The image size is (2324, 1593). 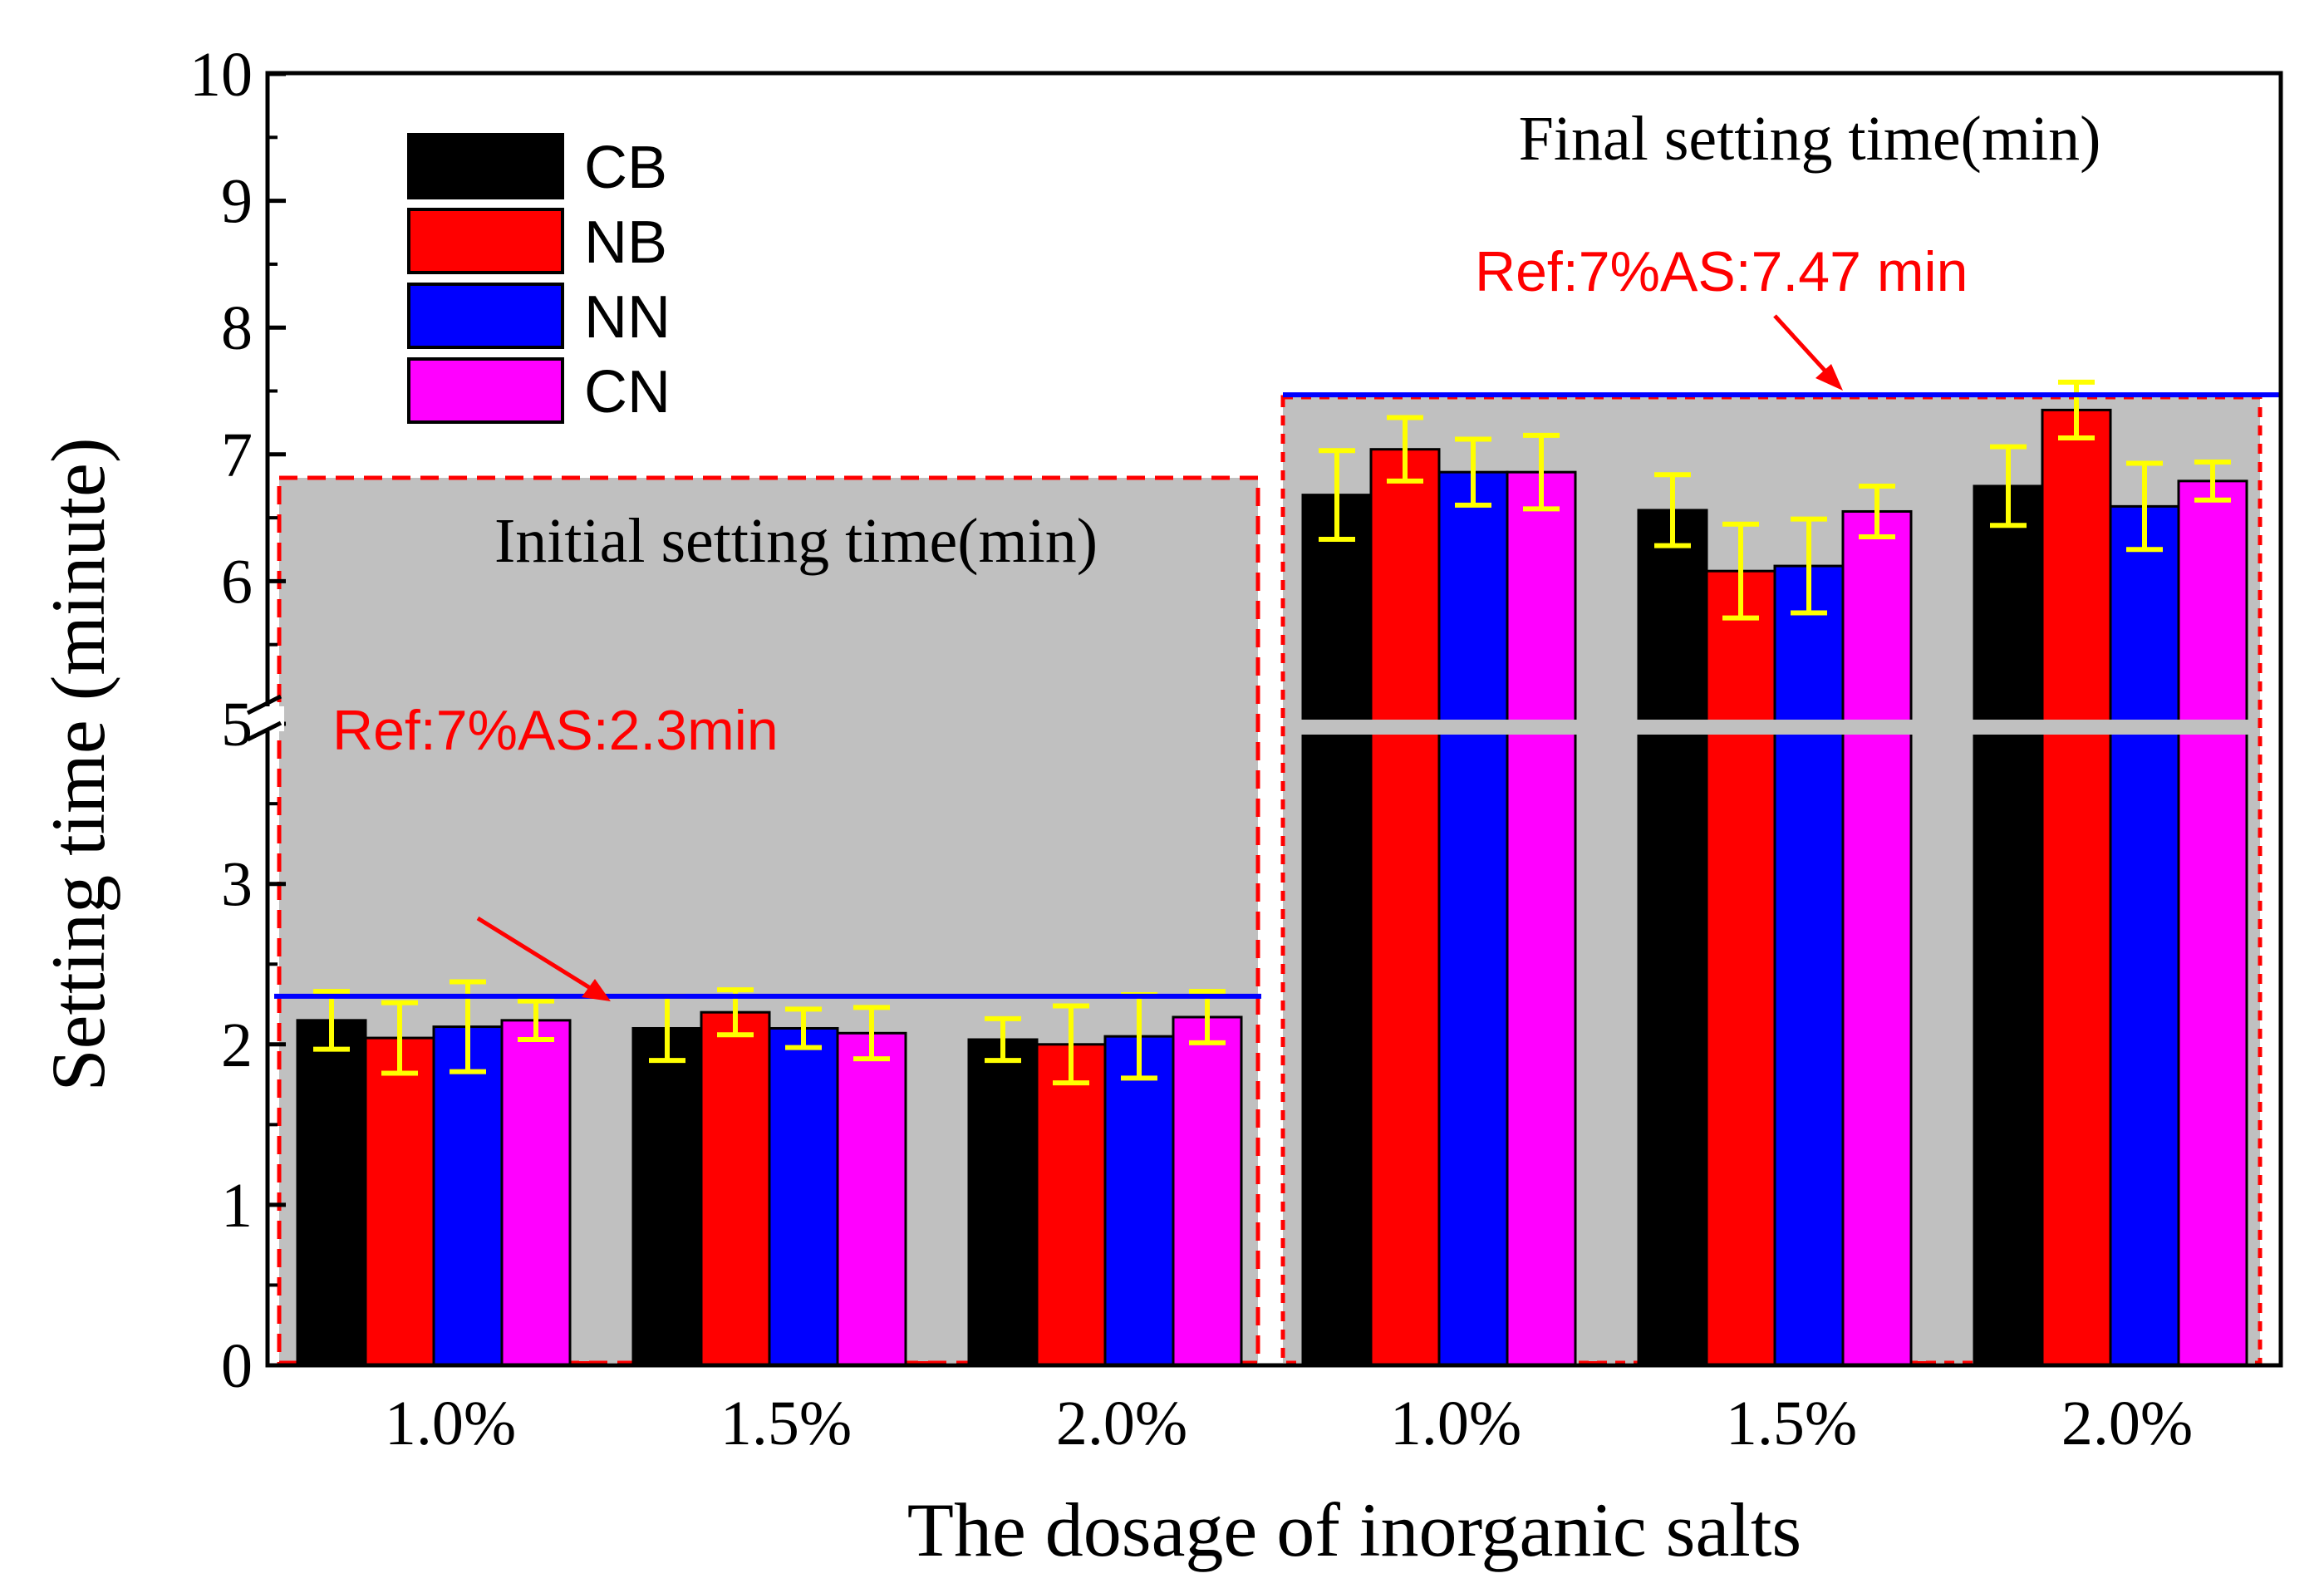 I want to click on final-ref-arrow, so click(x=1808, y=352).